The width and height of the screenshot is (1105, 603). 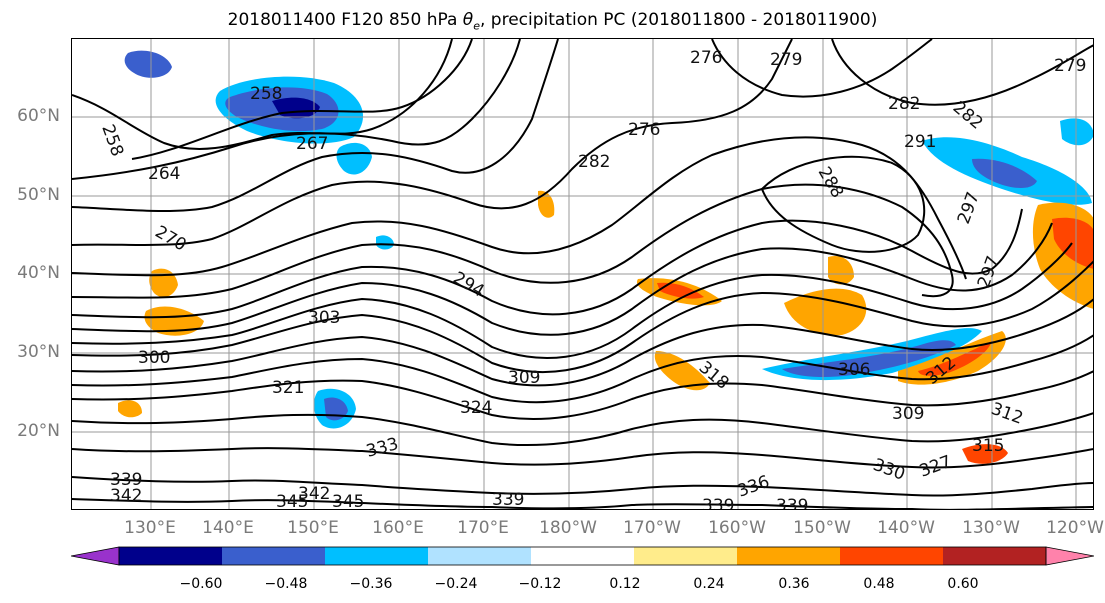 I want to click on precip-positive-gulf-n, so click(x=841, y=270).